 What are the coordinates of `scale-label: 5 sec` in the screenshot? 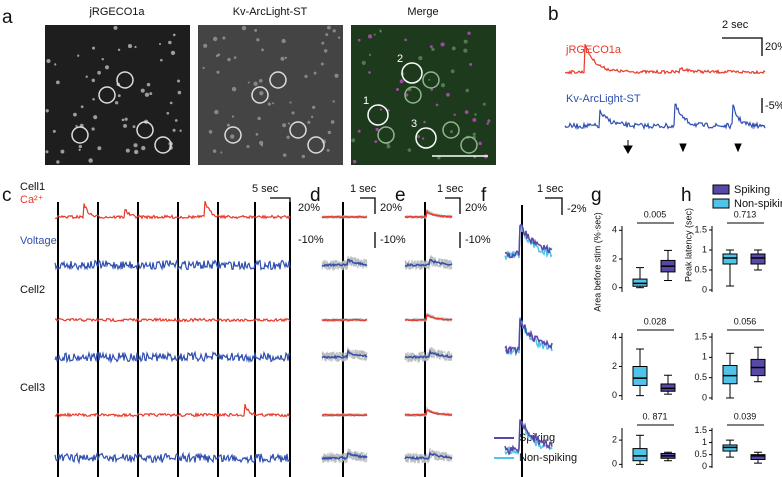 It's located at (265, 189).